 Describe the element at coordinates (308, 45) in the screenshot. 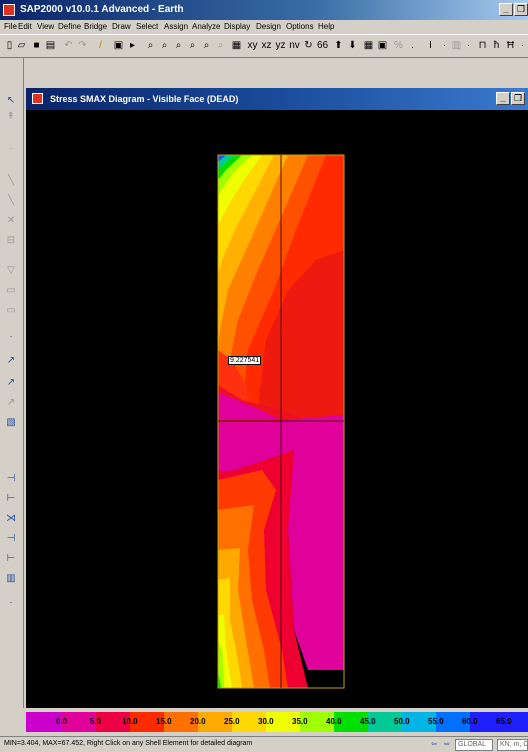

I see `rotate-icon: ↻` at that location.